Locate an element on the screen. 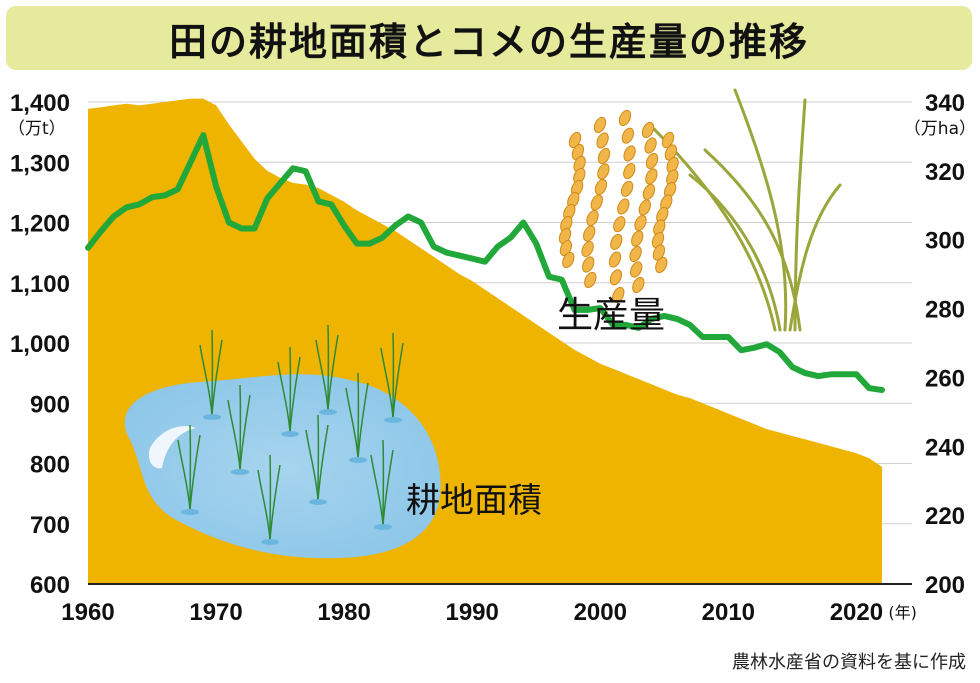 The image size is (980, 683). pond-highlight is located at coordinates (172, 447).